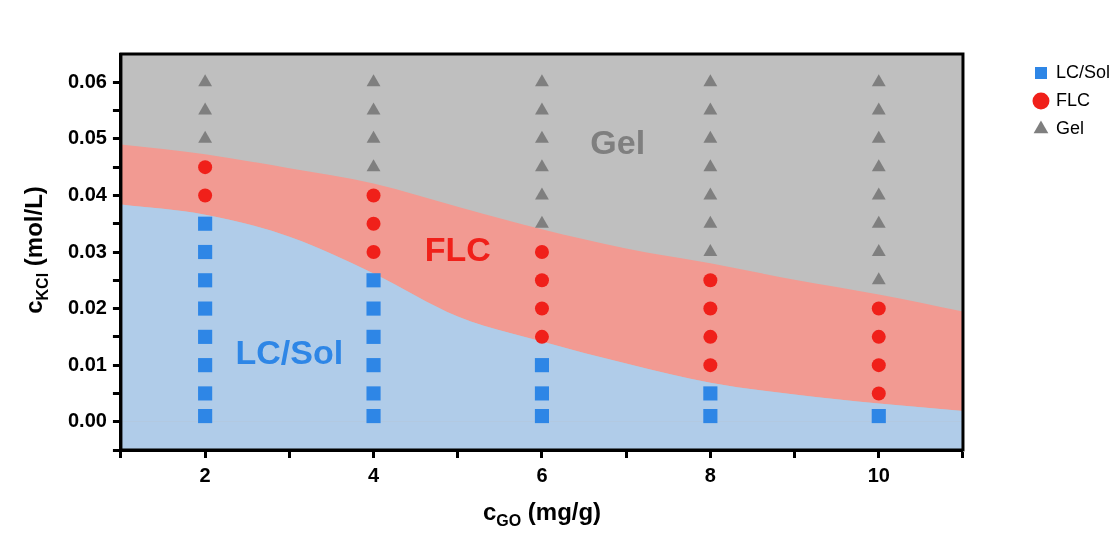  I want to click on x-axis-title: c$_{GO}$ (mg/g), so click(542, 514).